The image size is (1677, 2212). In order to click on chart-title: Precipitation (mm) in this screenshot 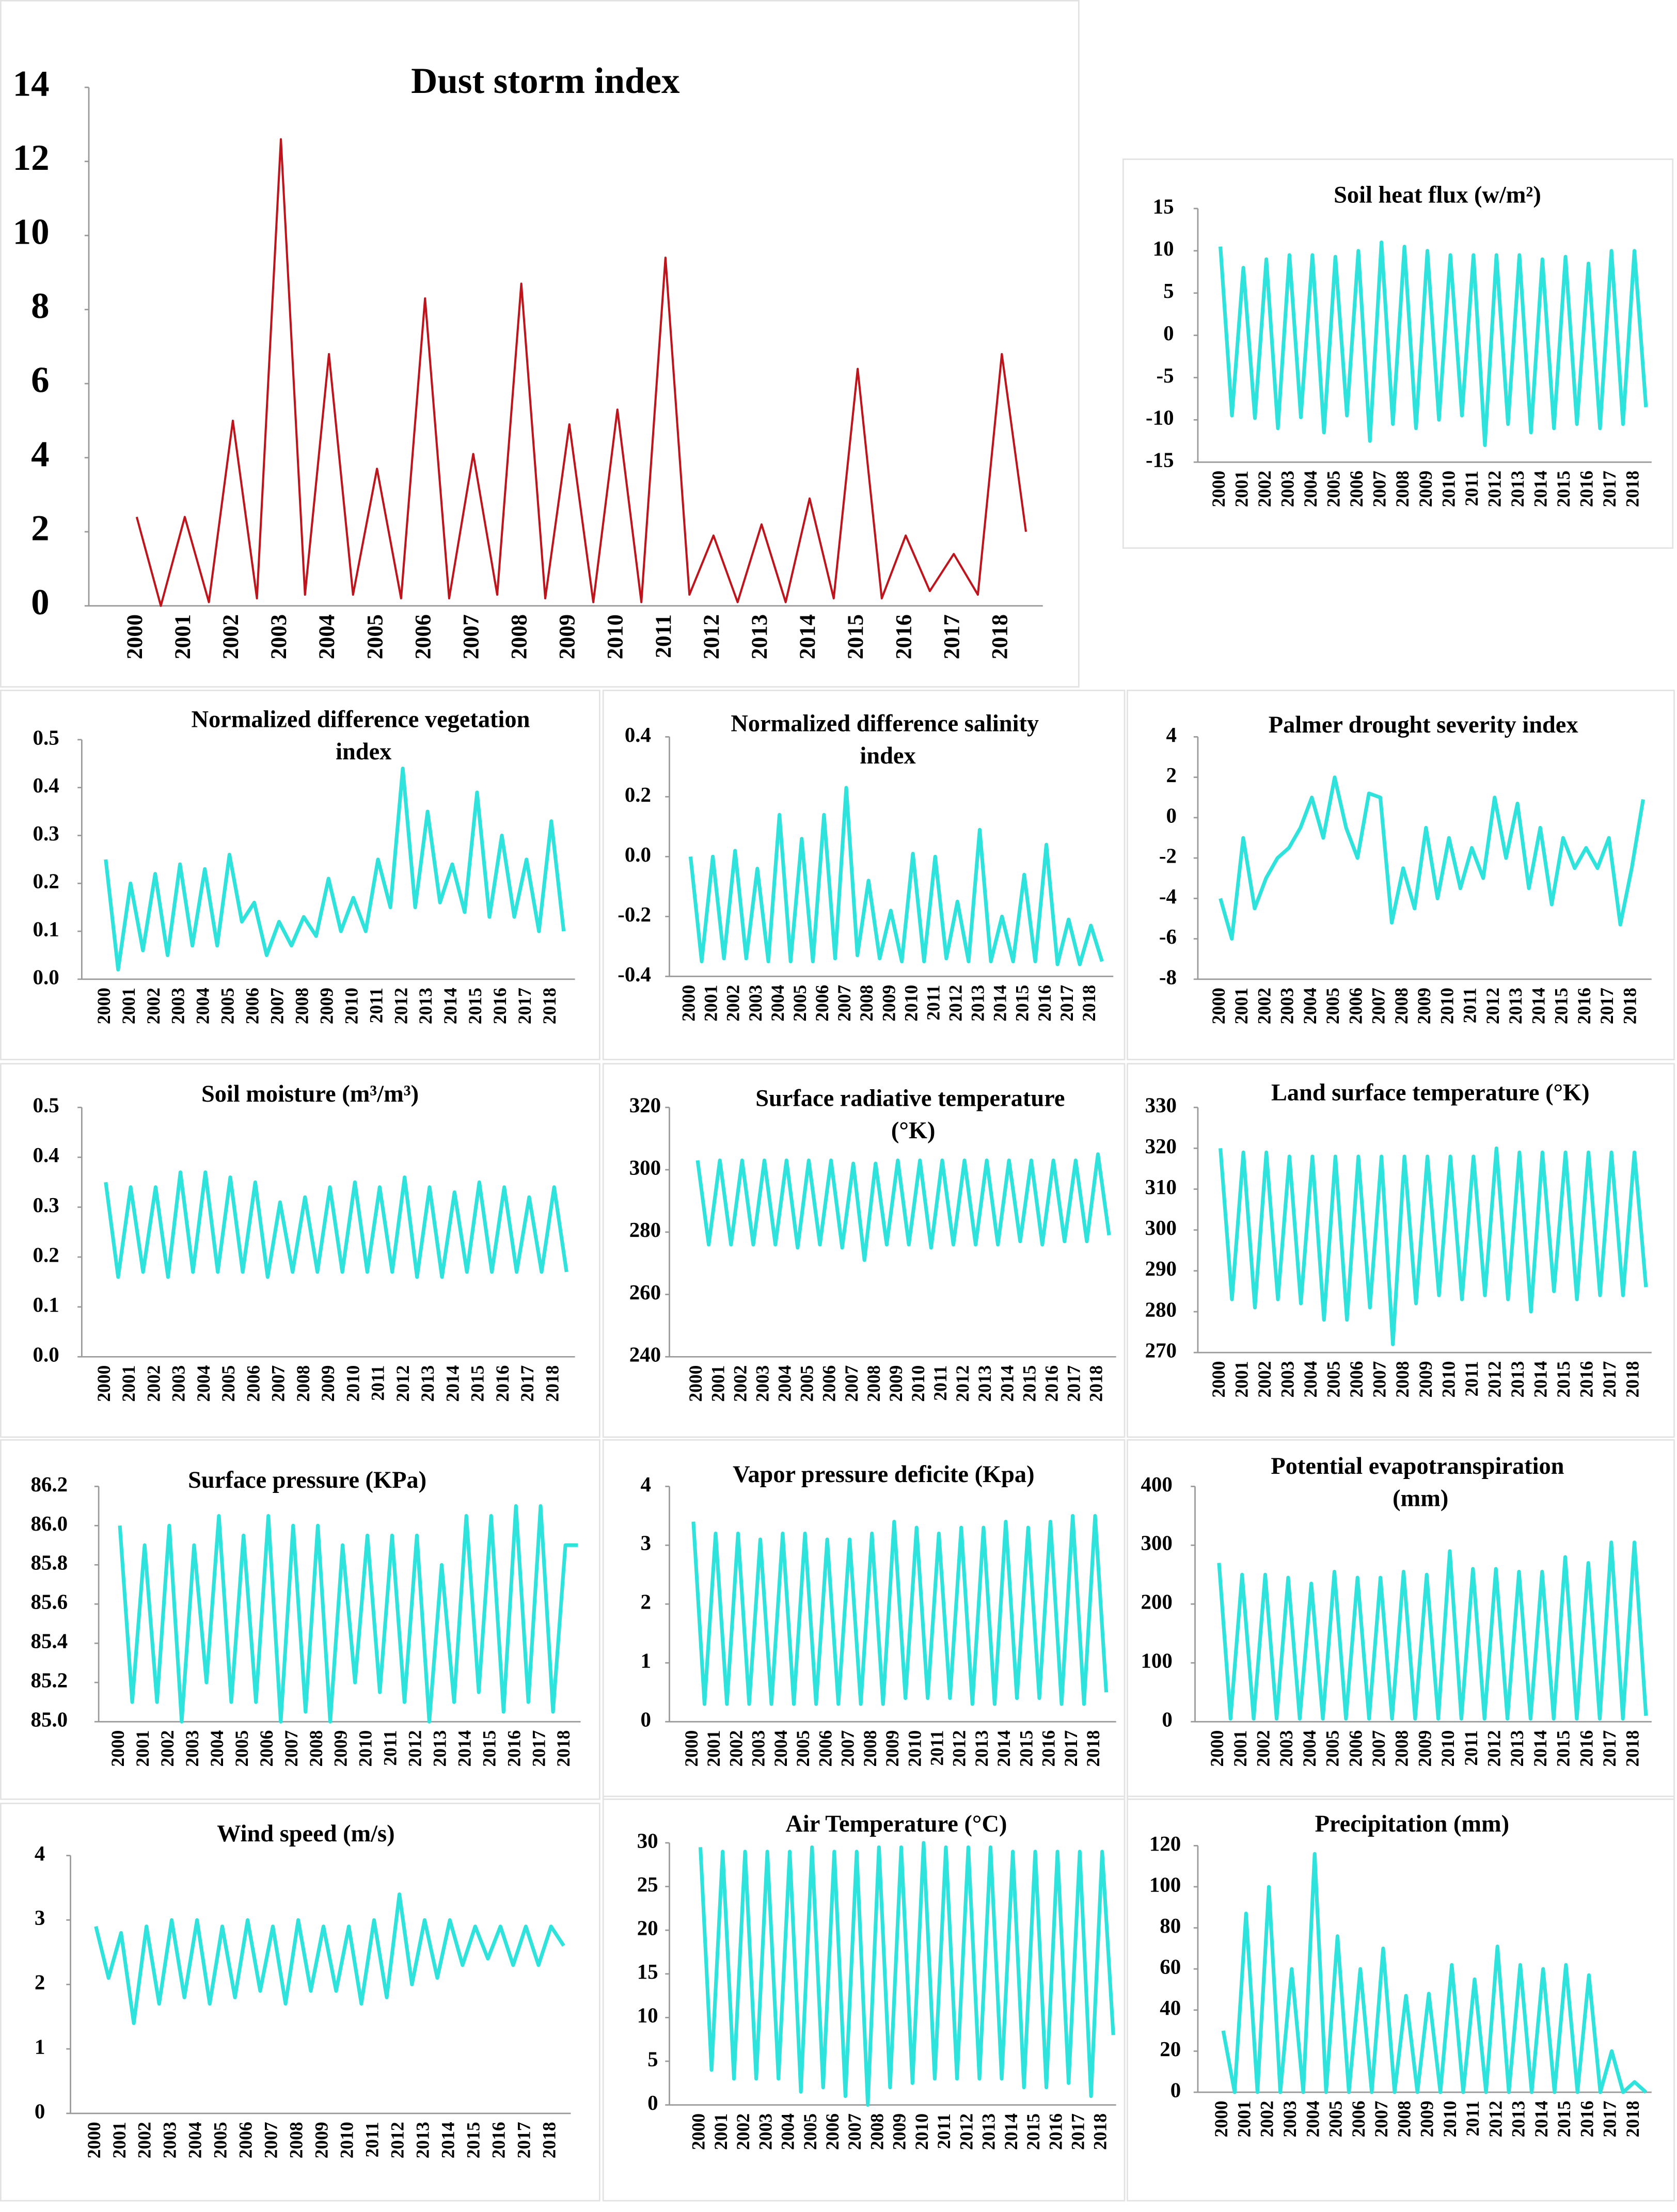, I will do `click(1412, 1824)`.